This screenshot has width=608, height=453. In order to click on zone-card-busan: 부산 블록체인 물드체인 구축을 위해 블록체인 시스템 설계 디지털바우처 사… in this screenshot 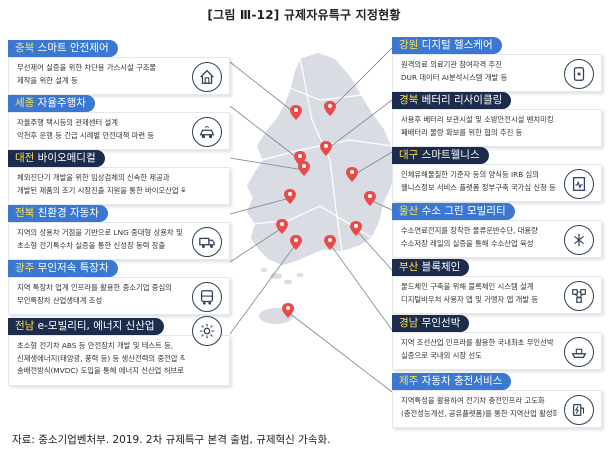, I will do `click(497, 286)`.